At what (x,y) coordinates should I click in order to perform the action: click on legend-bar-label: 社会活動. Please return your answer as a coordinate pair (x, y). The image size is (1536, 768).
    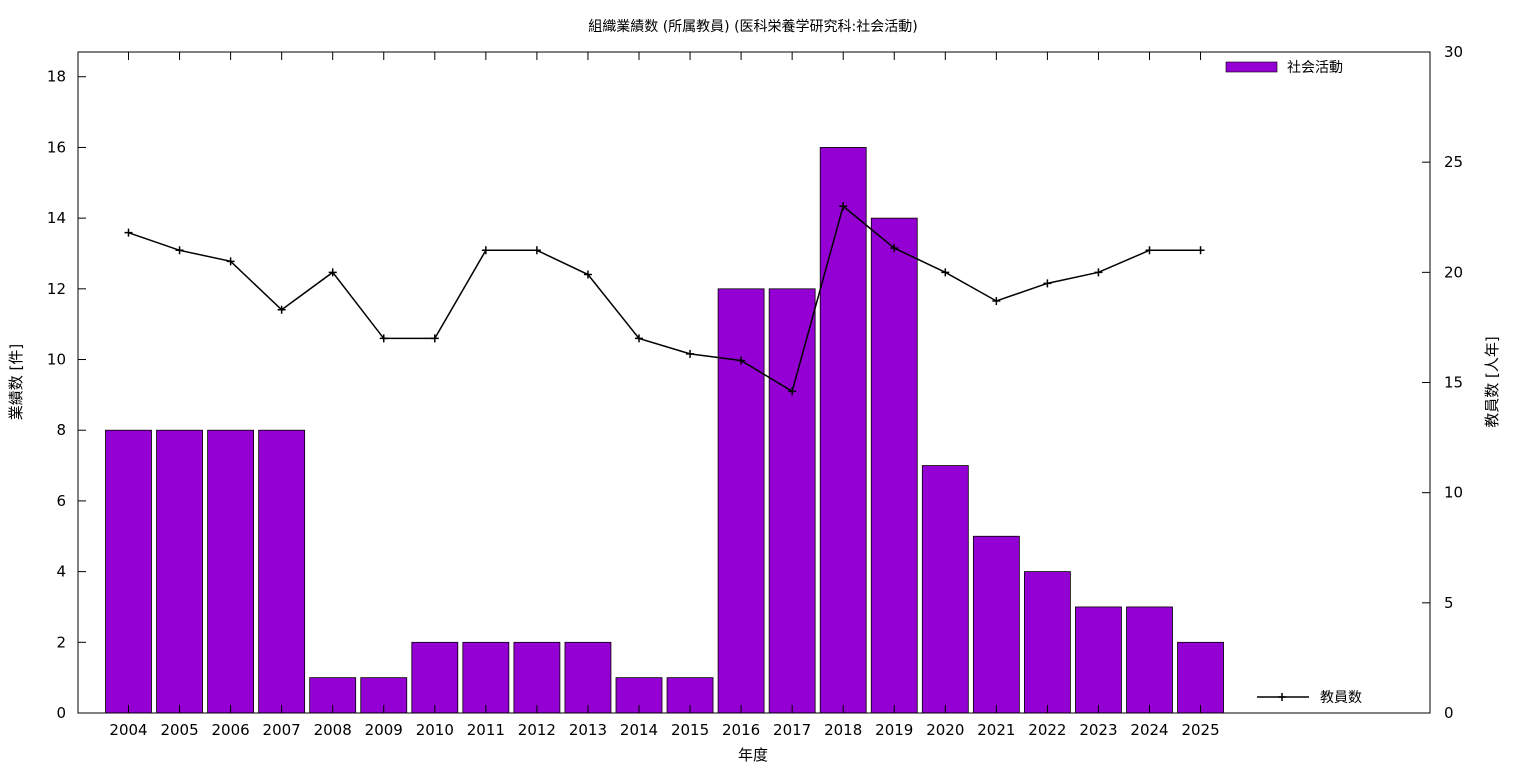
    Looking at the image, I should click on (1315, 68).